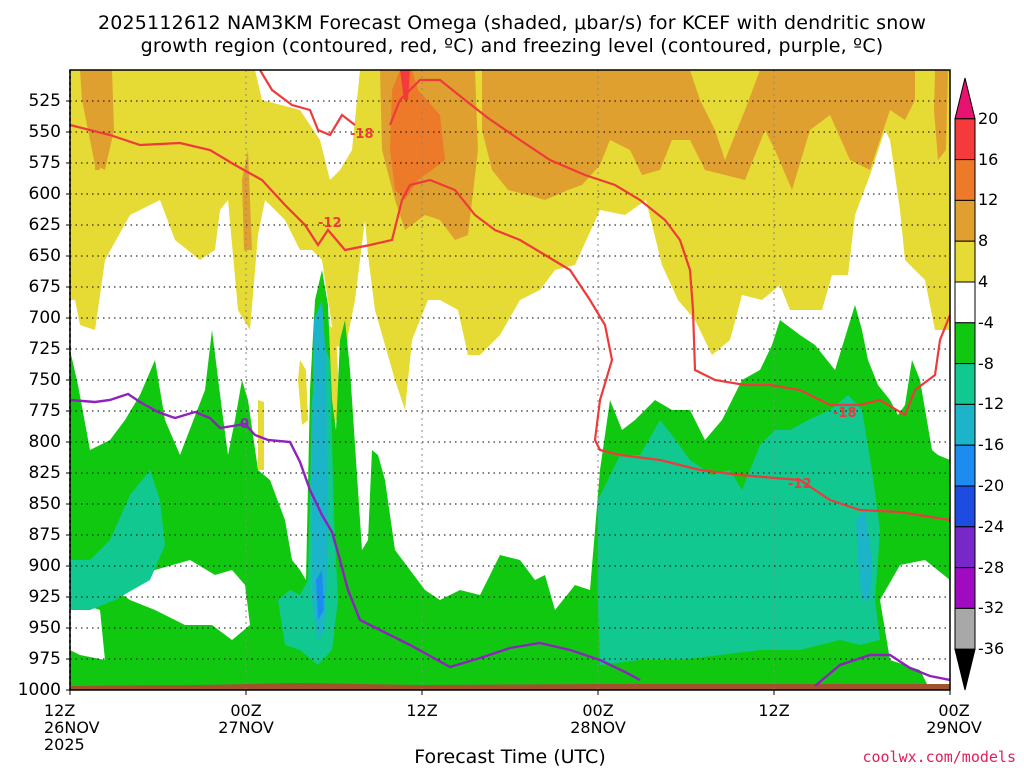 This screenshot has height=768, width=1024. I want to click on y-tick-label: 850, so click(44, 504).